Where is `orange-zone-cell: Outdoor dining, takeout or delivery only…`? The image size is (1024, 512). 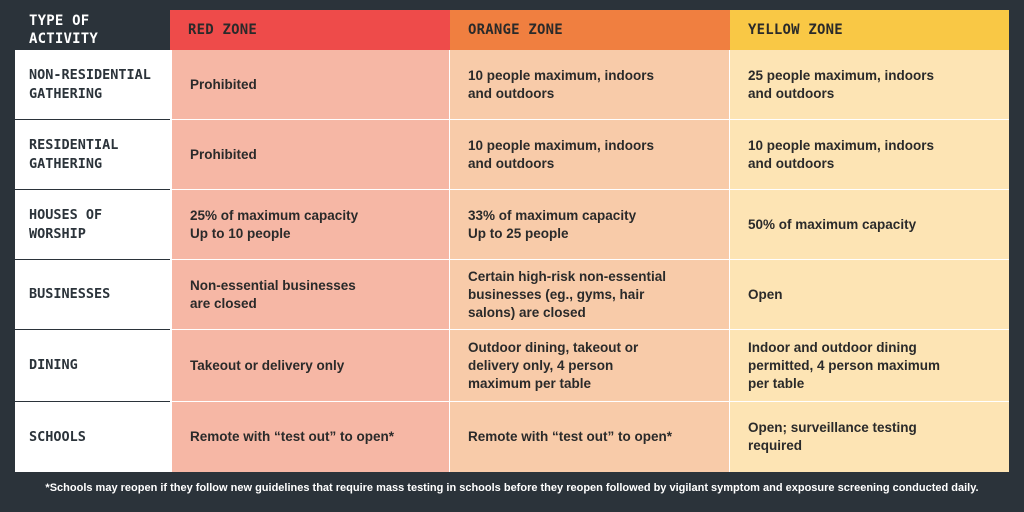
orange-zone-cell: Outdoor dining, takeout or delivery only… is located at coordinates (590, 366).